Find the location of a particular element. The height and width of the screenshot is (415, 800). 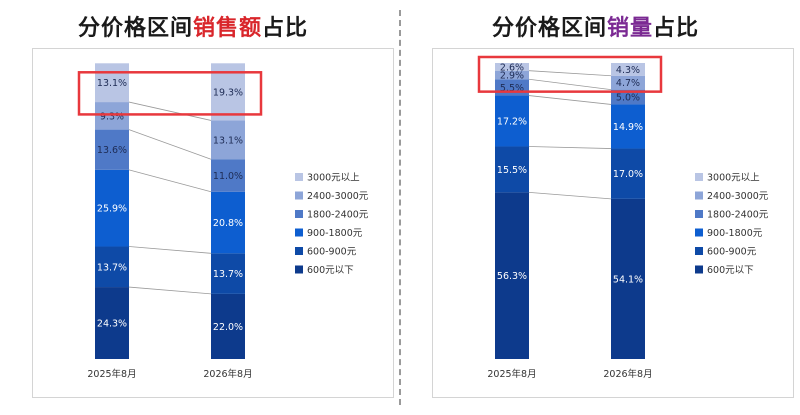

left-bar-0-label-1: 13.7% is located at coordinates (112, 267).